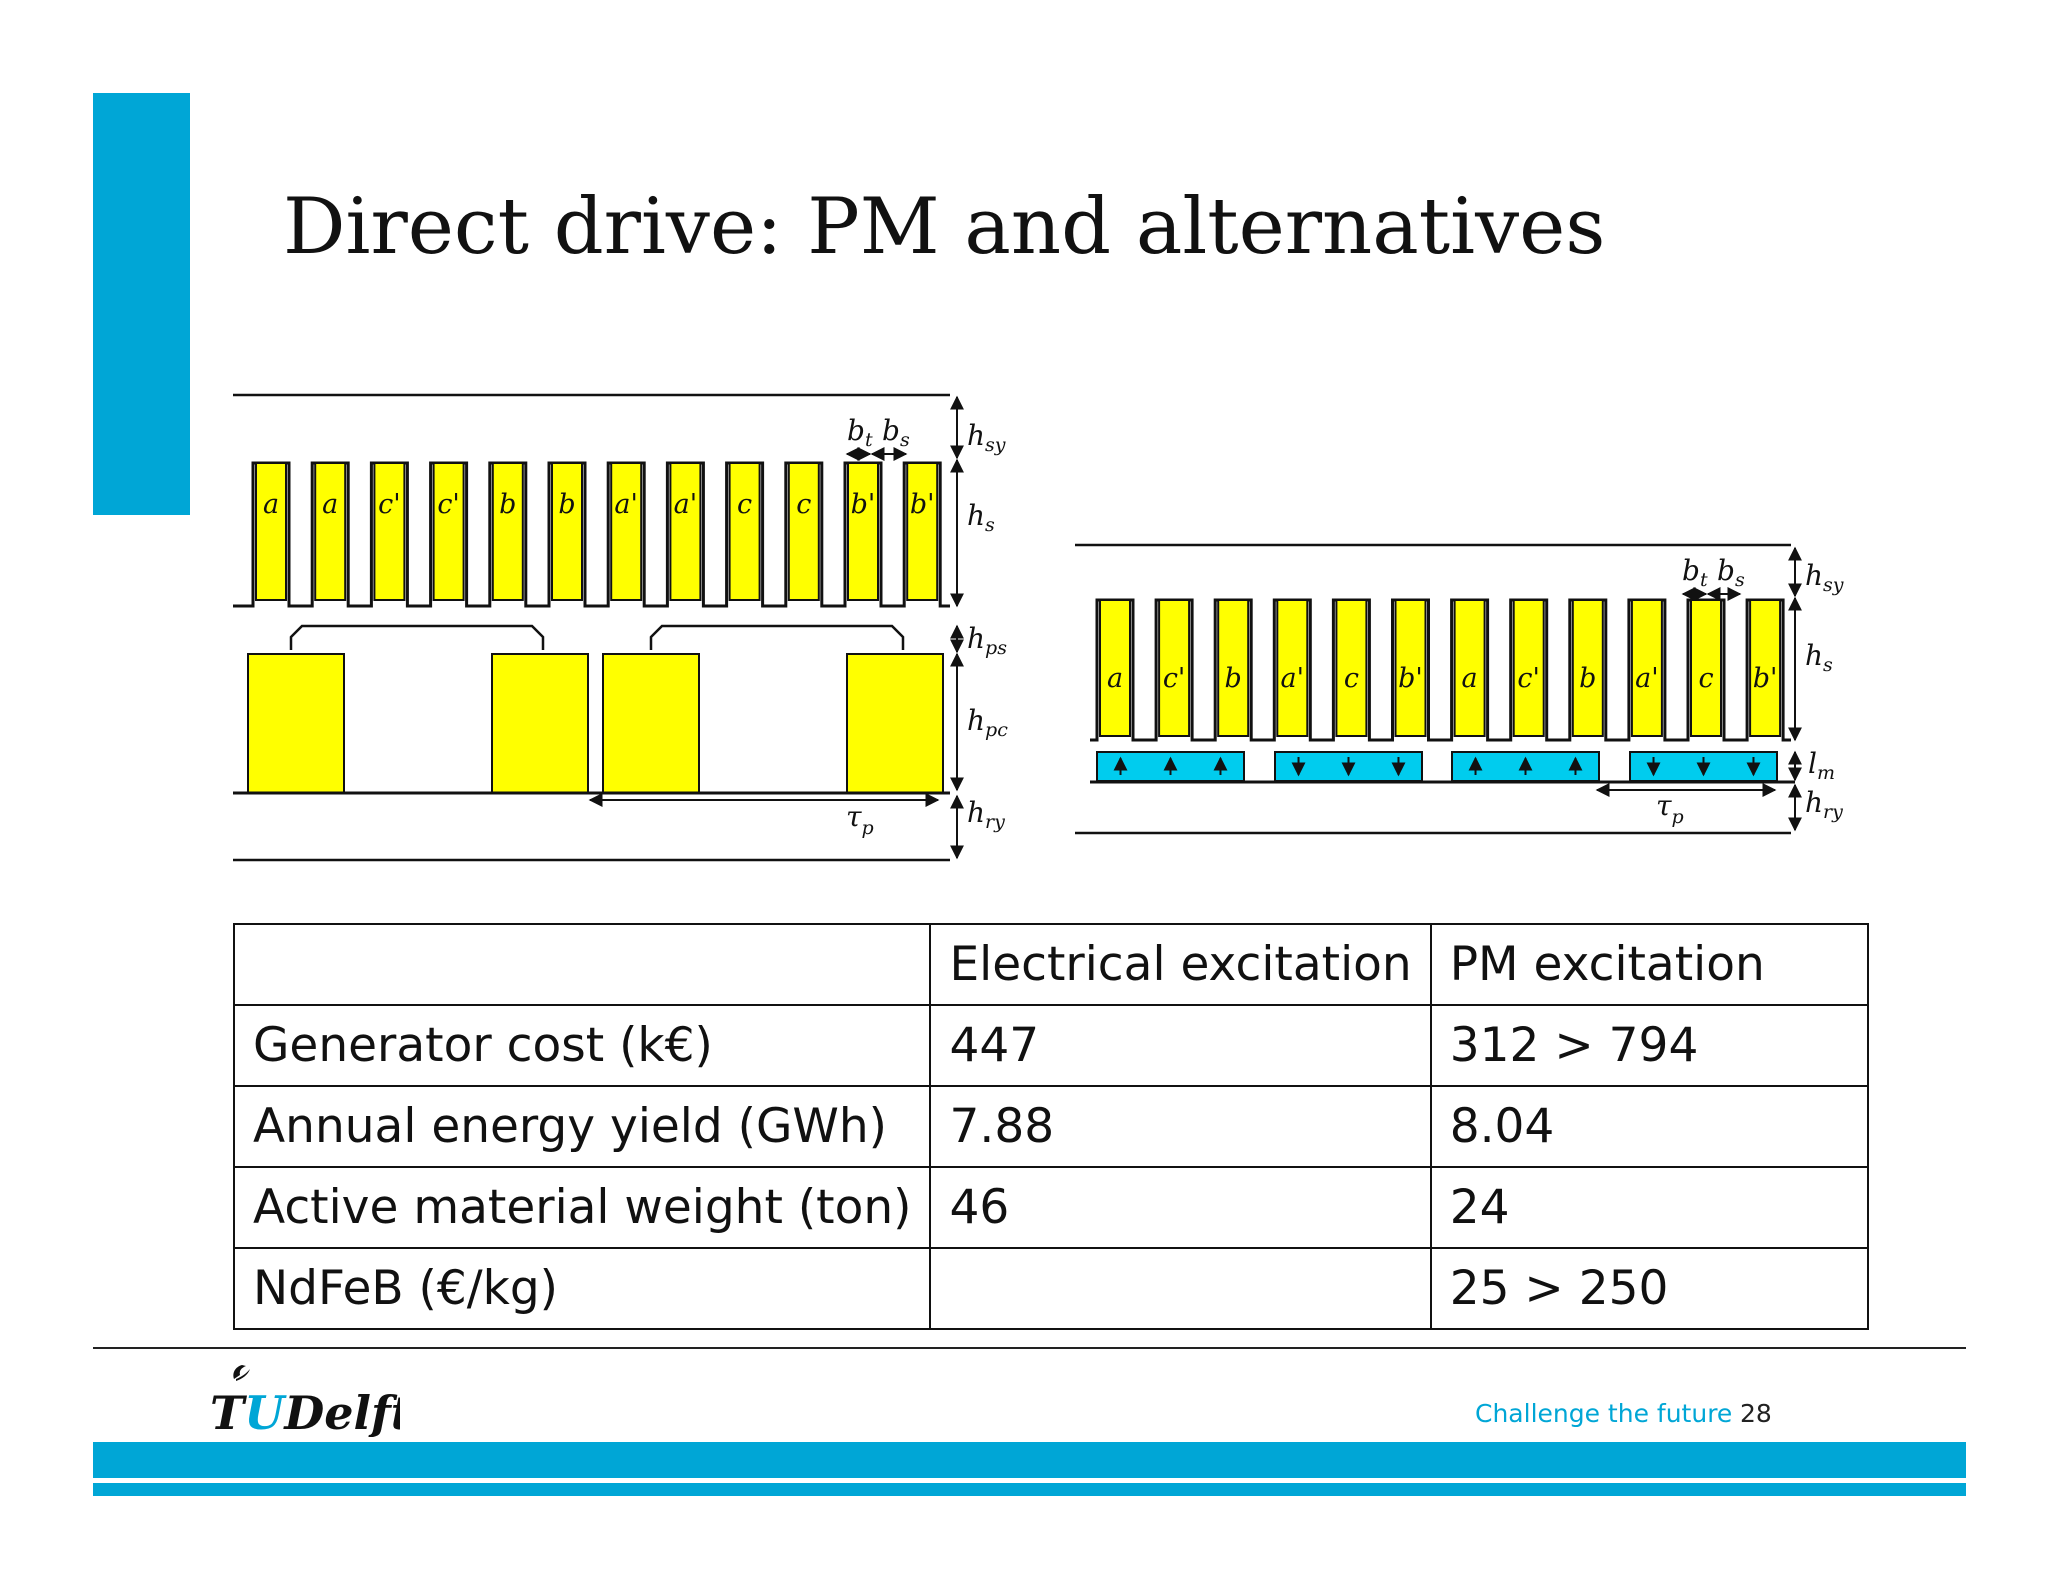  What do you see at coordinates (241, 1373) in the screenshot?
I see `flame-icon` at bounding box center [241, 1373].